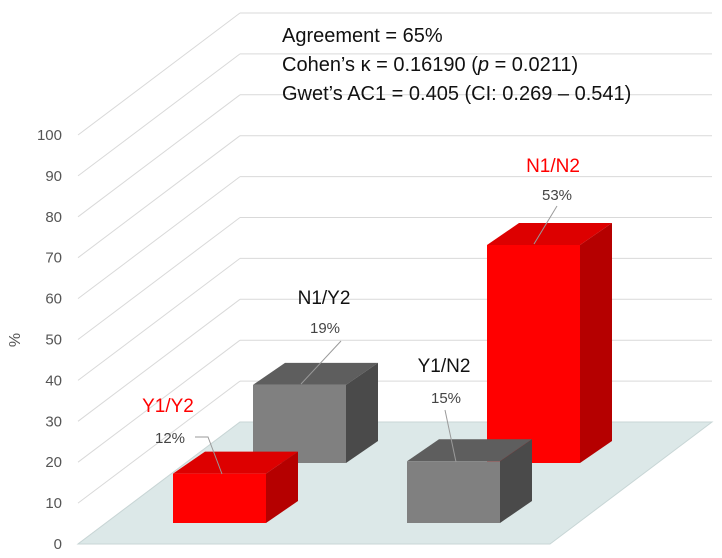 The image size is (722, 558). What do you see at coordinates (456, 94) in the screenshot?
I see `annotation-line-3: Gwet’s AC1 = 0.405 (CI: 0.269 – 0.541)` at bounding box center [456, 94].